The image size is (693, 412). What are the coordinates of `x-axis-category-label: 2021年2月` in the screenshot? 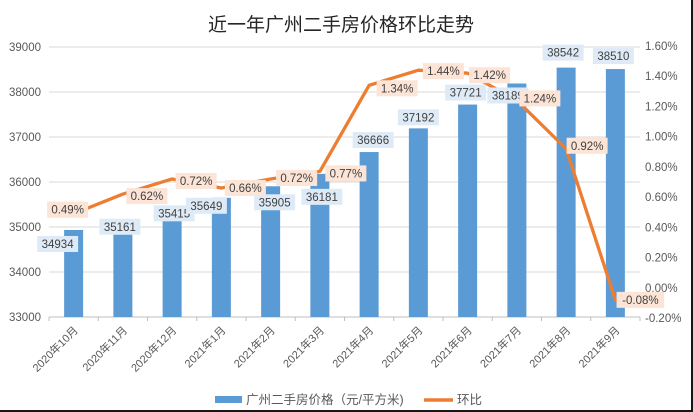 It's located at (254, 346).